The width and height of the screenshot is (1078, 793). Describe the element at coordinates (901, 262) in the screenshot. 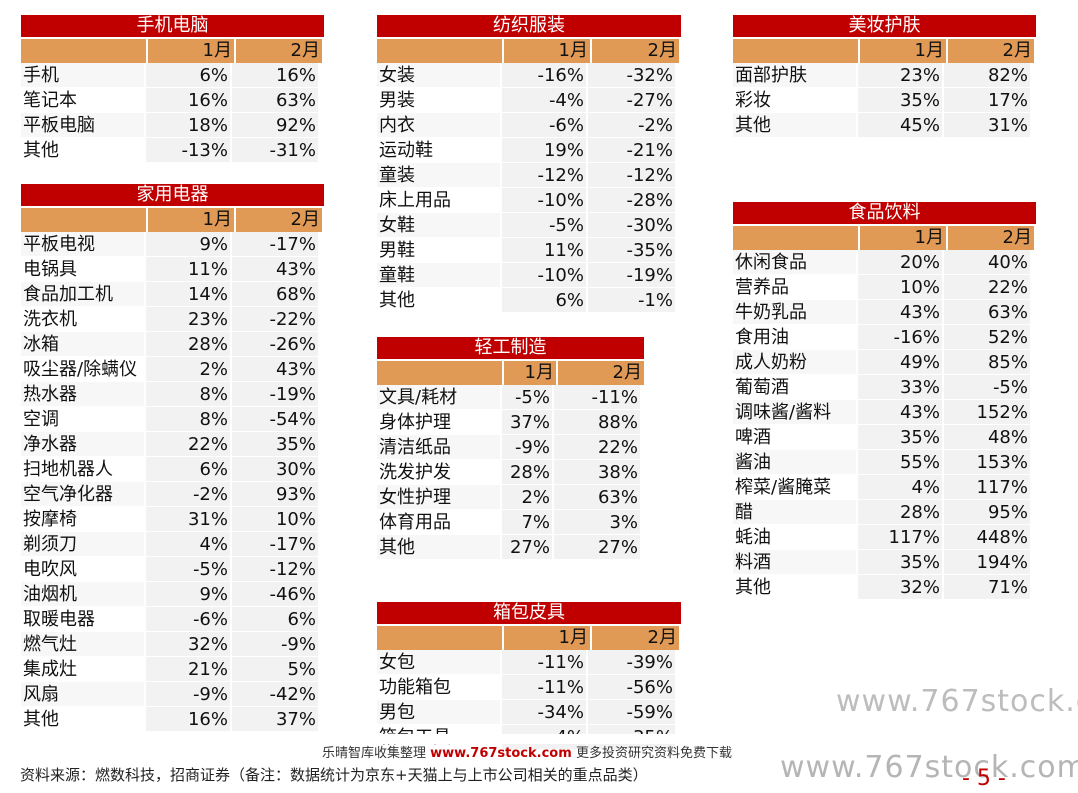

I see `month1-value-cell: 20%` at that location.